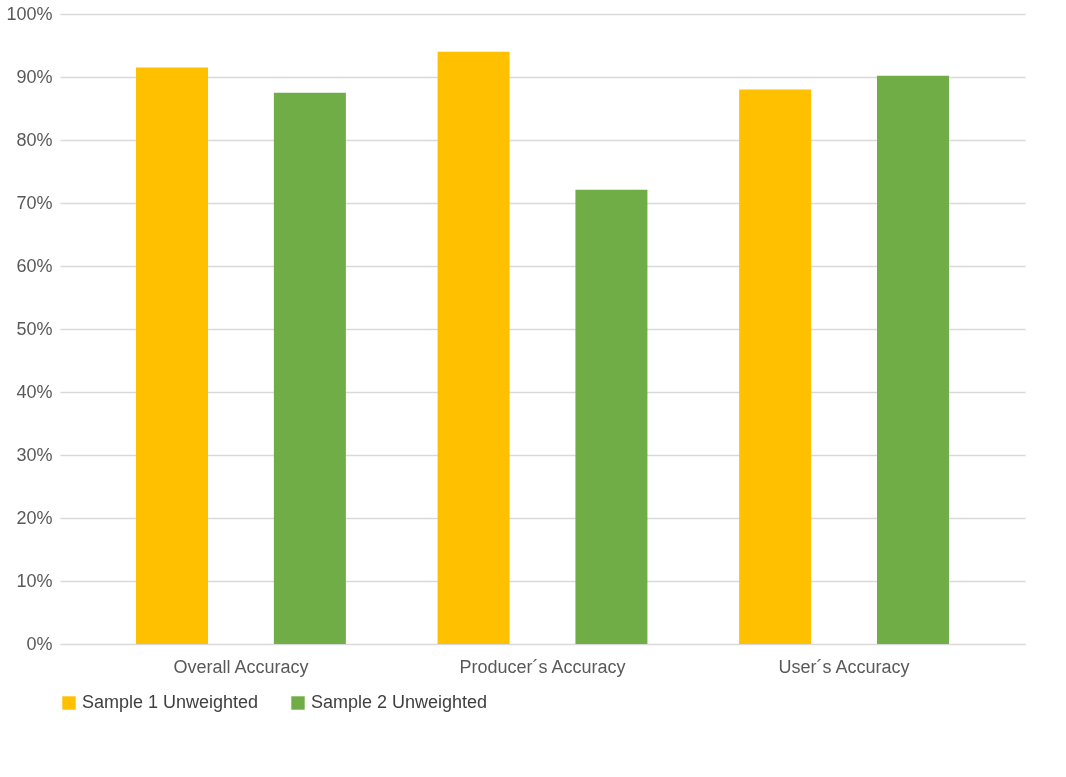 The width and height of the screenshot is (1066, 777). What do you see at coordinates (29, 13) in the screenshot?
I see `y-tick-label: 100%` at bounding box center [29, 13].